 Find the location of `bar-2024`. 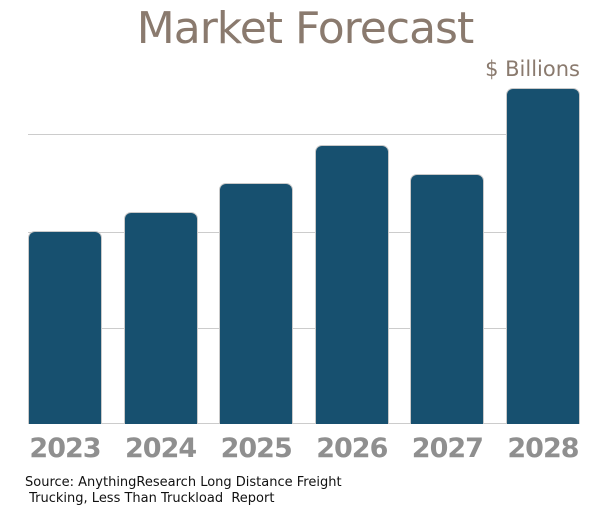

bar-2024 is located at coordinates (160, 318).